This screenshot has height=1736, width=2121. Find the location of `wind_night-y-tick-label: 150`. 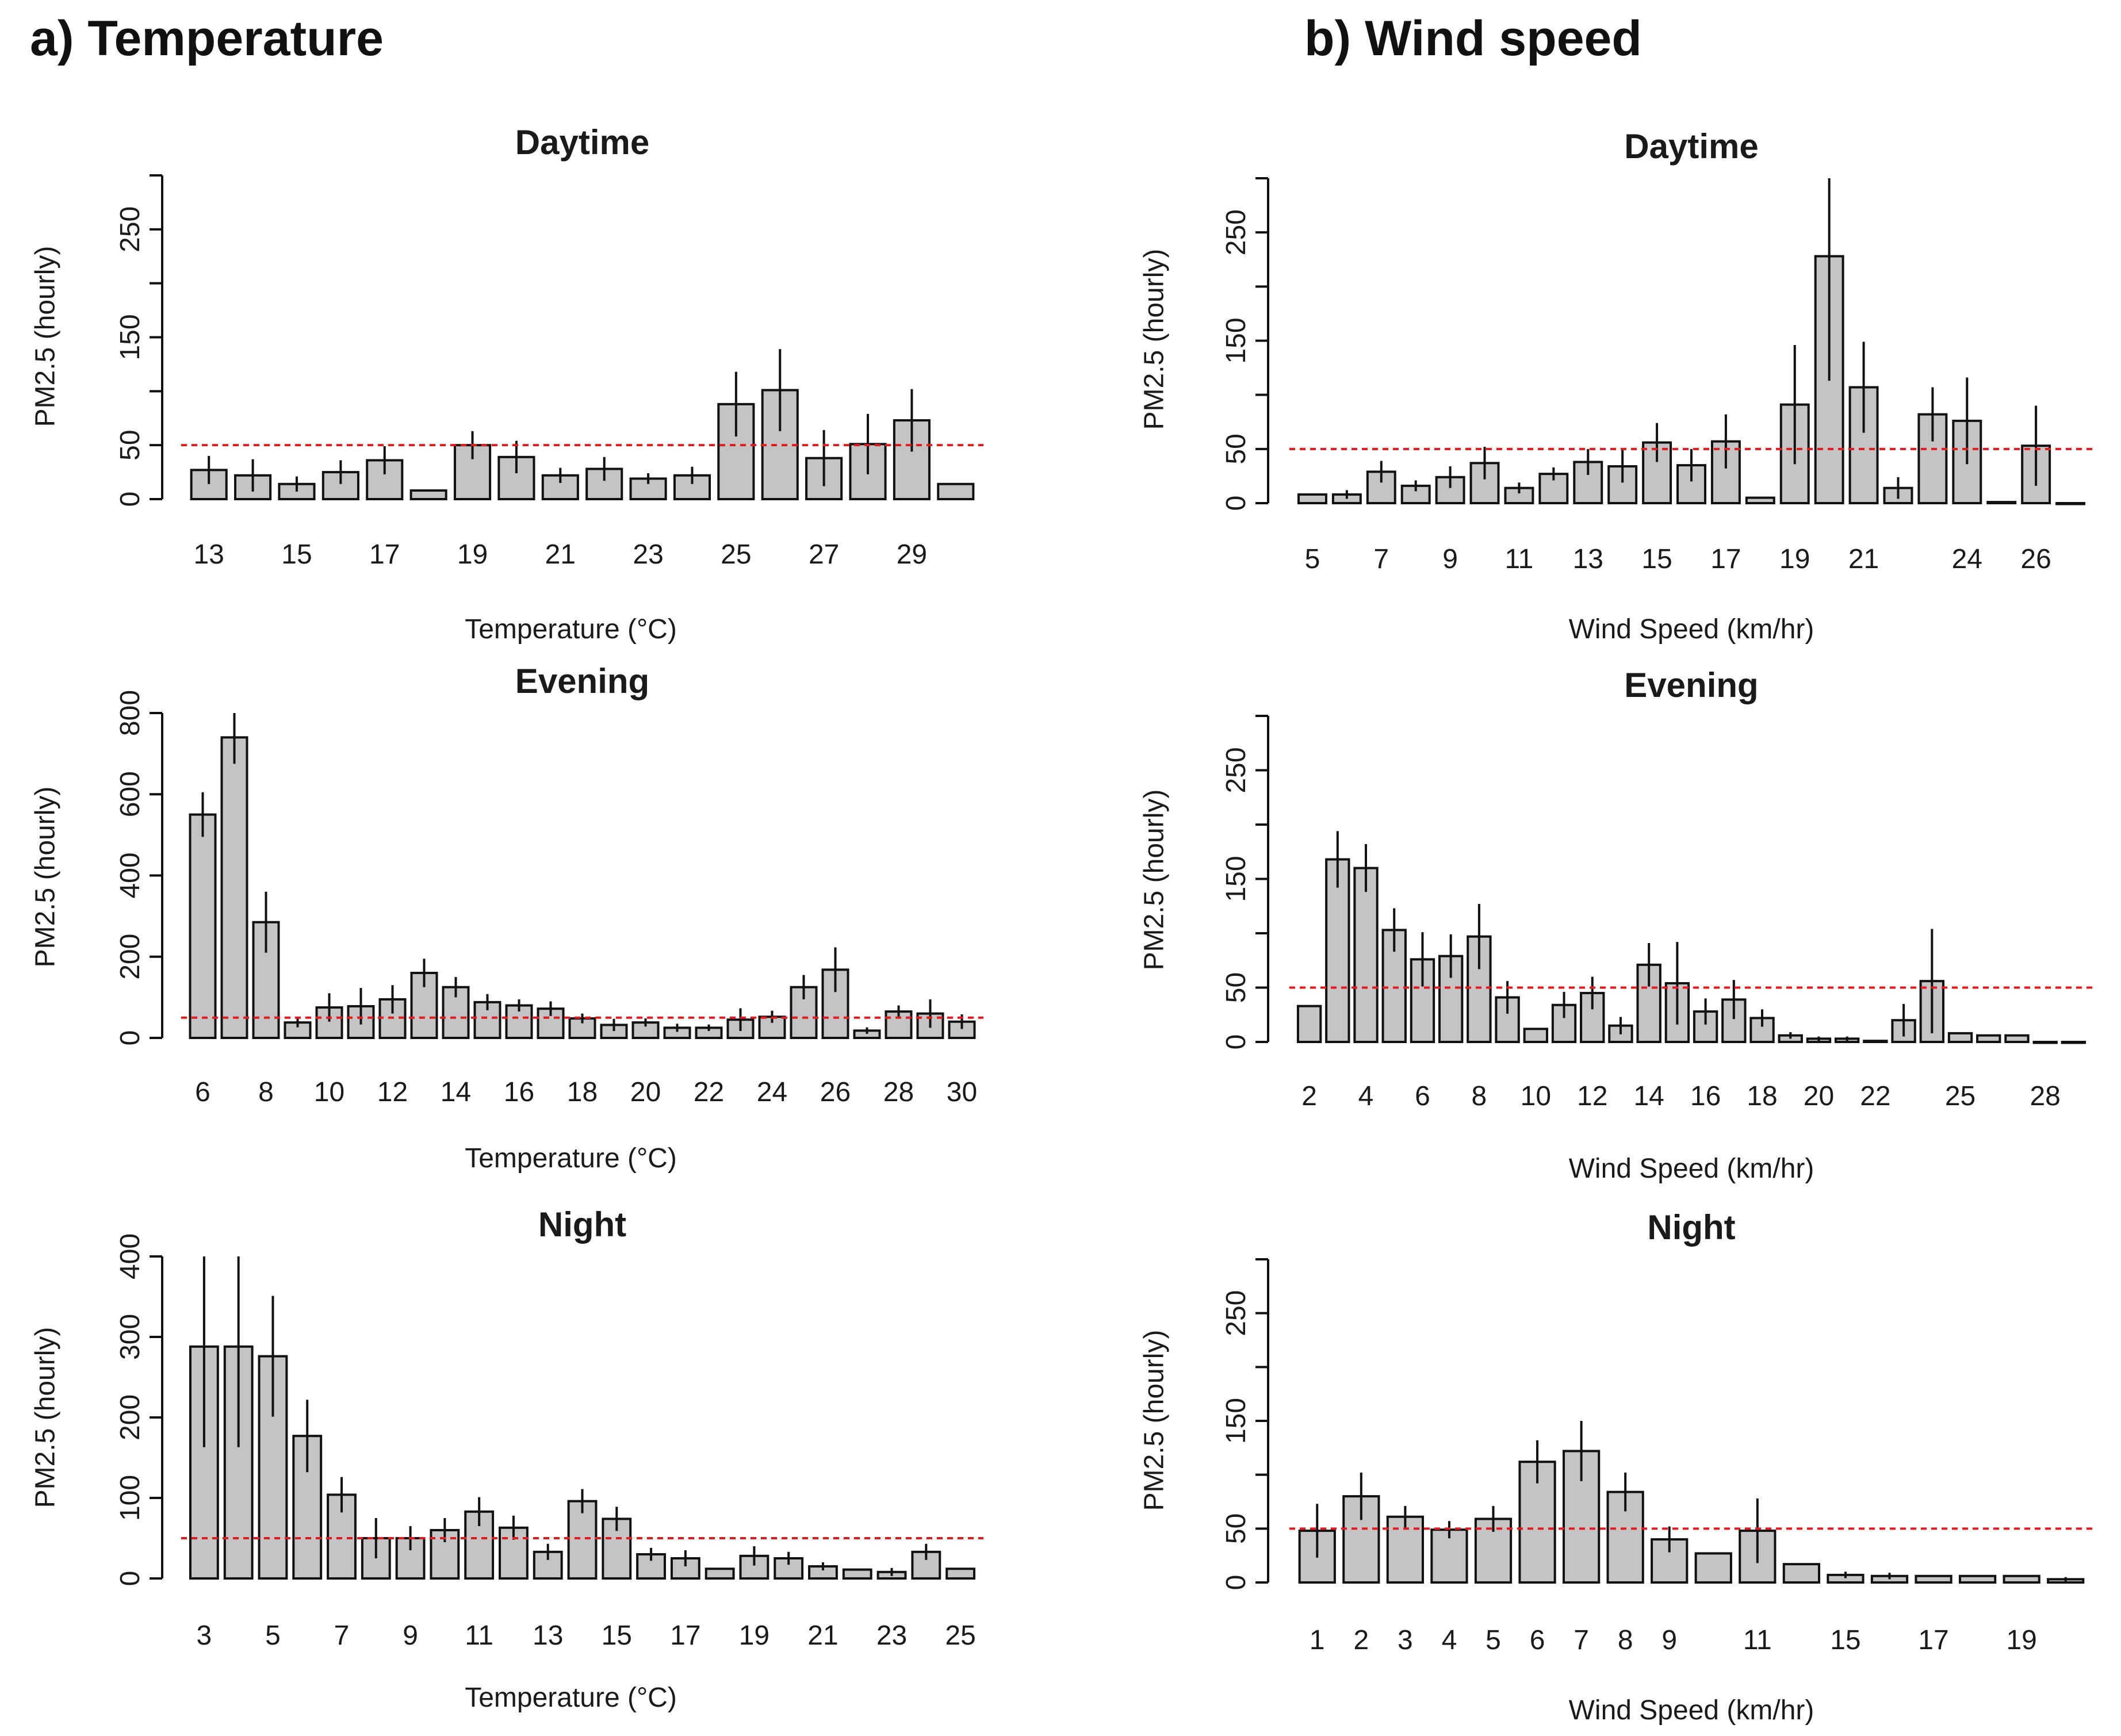

wind_night-y-tick-label: 150 is located at coordinates (1236, 1421).